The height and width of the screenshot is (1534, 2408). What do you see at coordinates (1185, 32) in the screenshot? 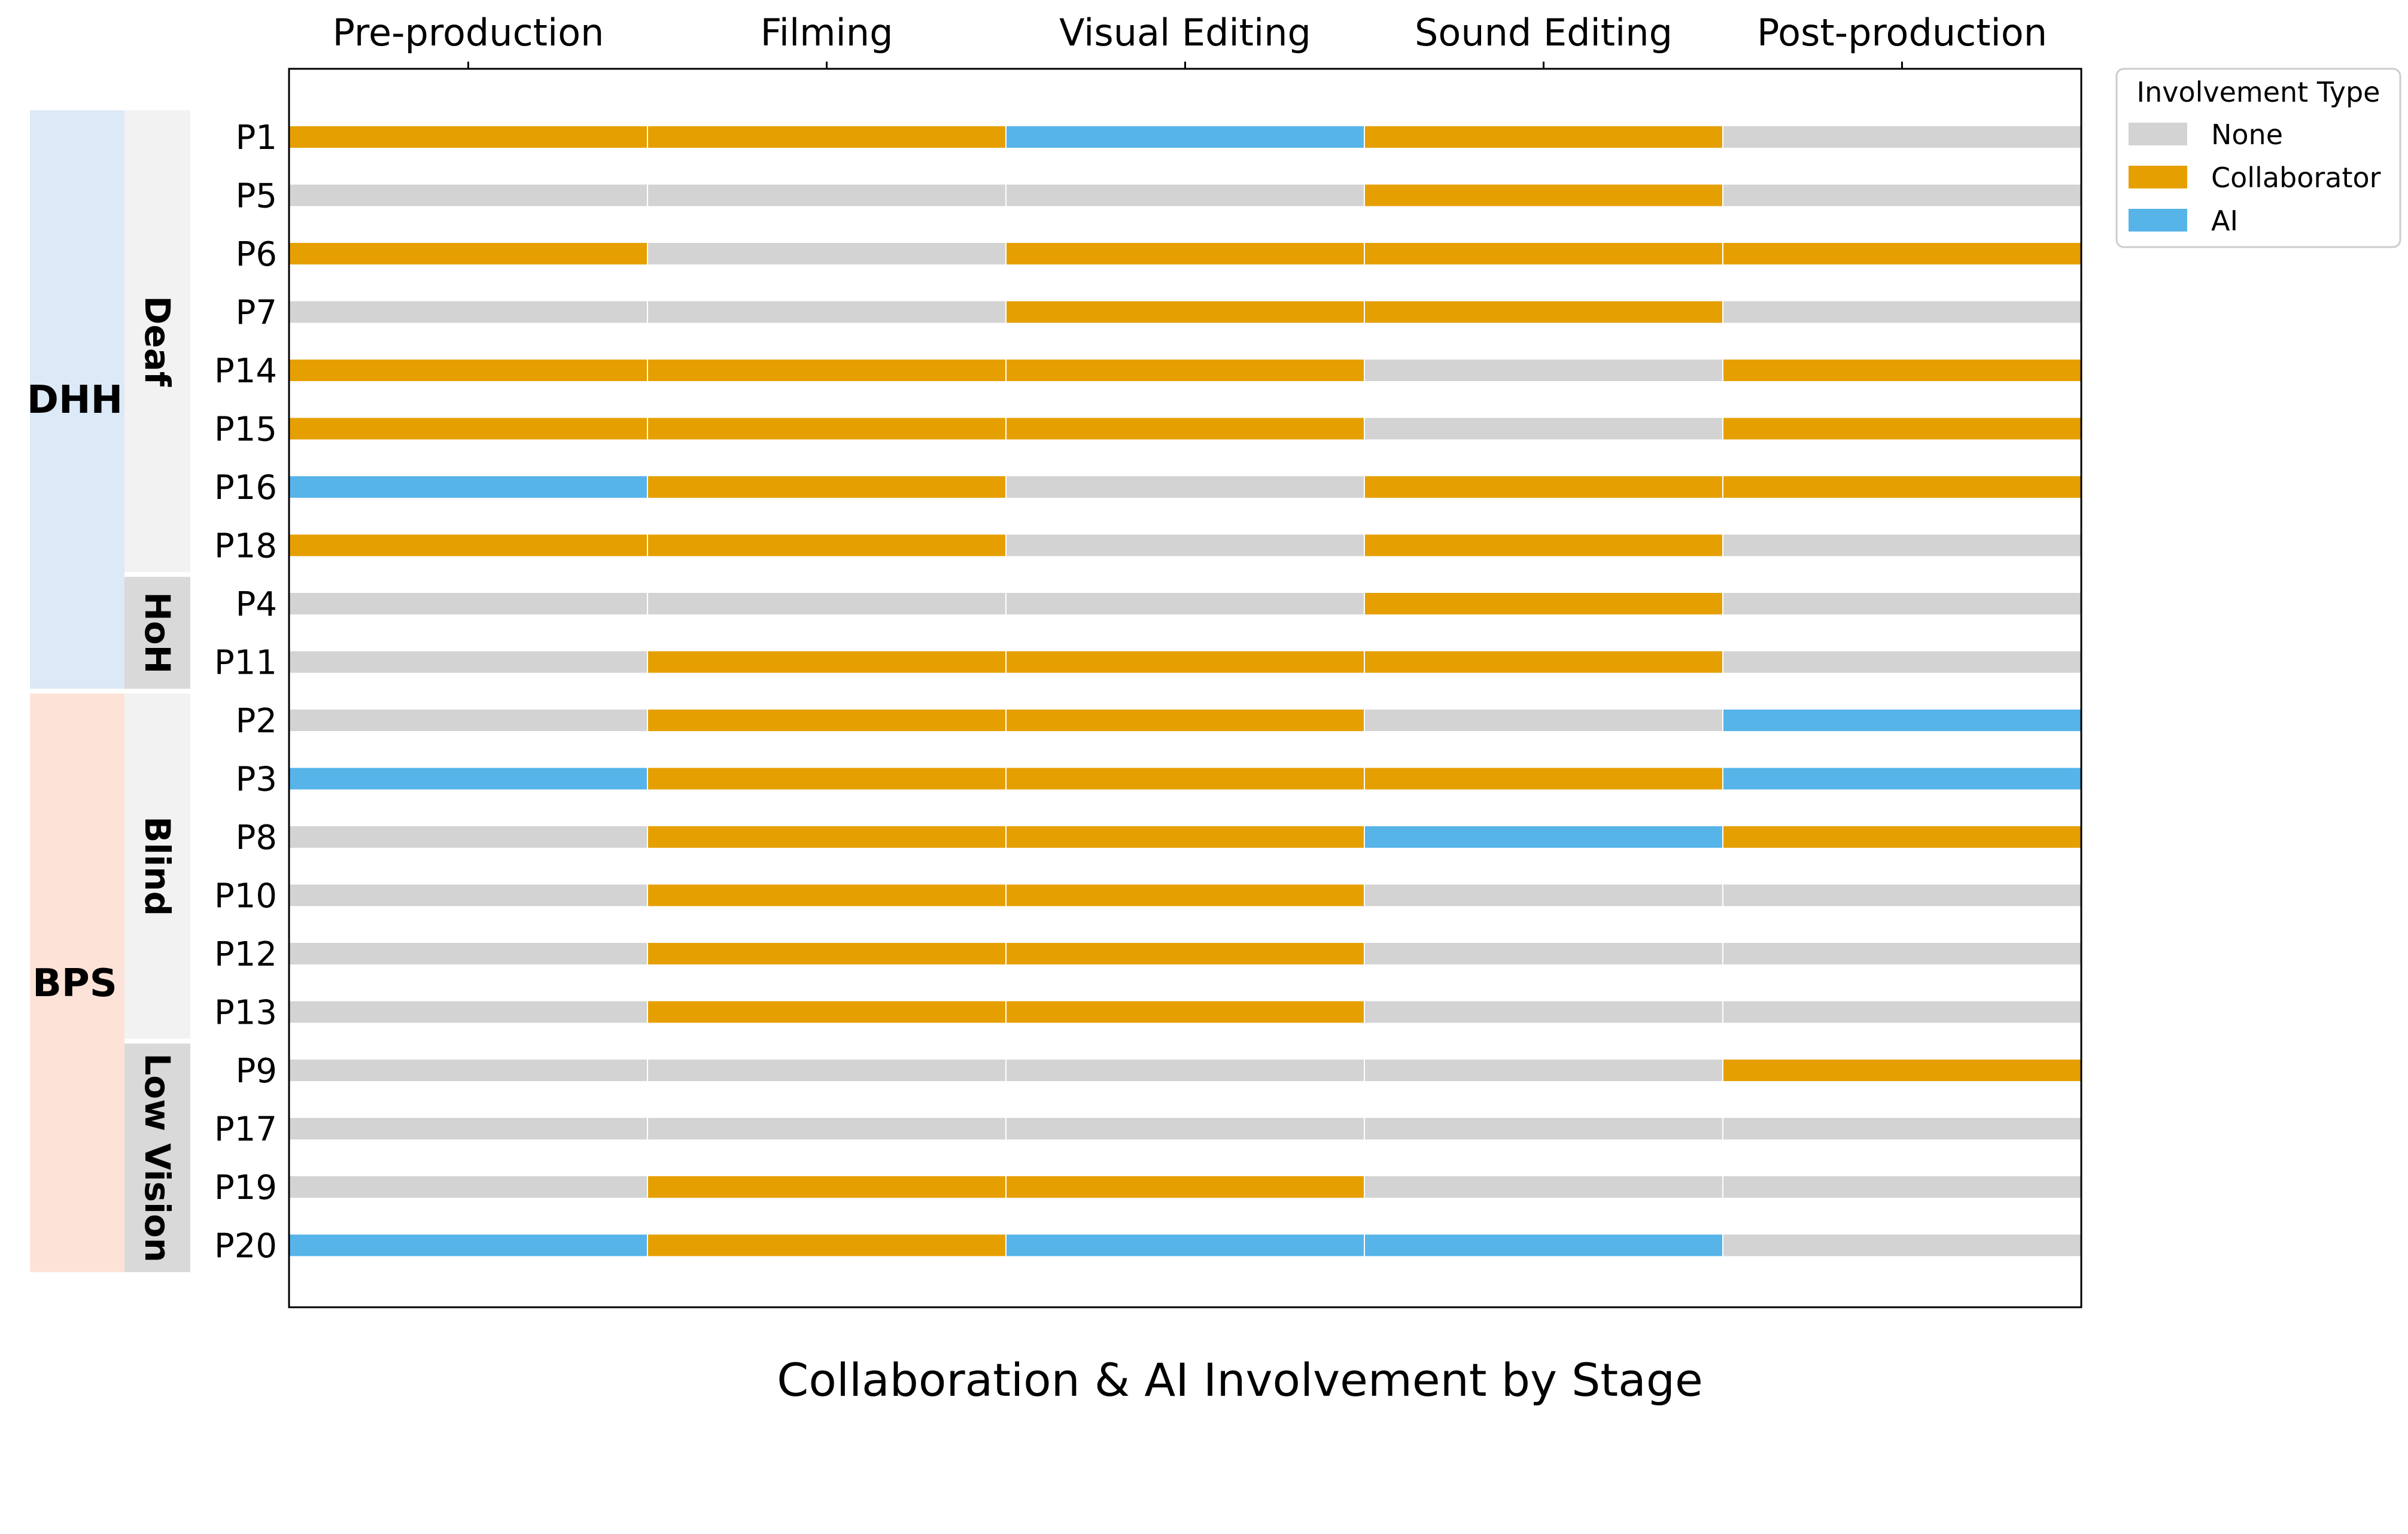
I see `stage-label: Visual Editing` at bounding box center [1185, 32].